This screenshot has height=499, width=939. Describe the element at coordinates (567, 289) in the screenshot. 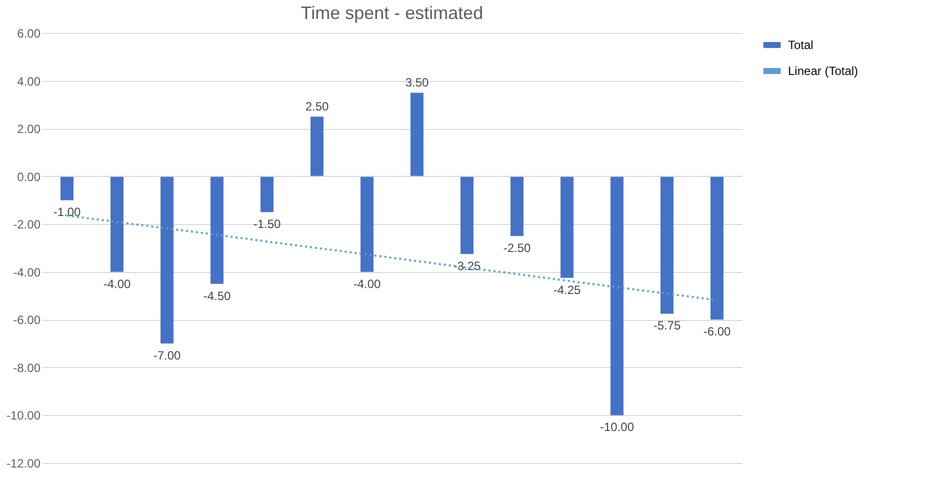

I see `data-label: -4.25` at that location.